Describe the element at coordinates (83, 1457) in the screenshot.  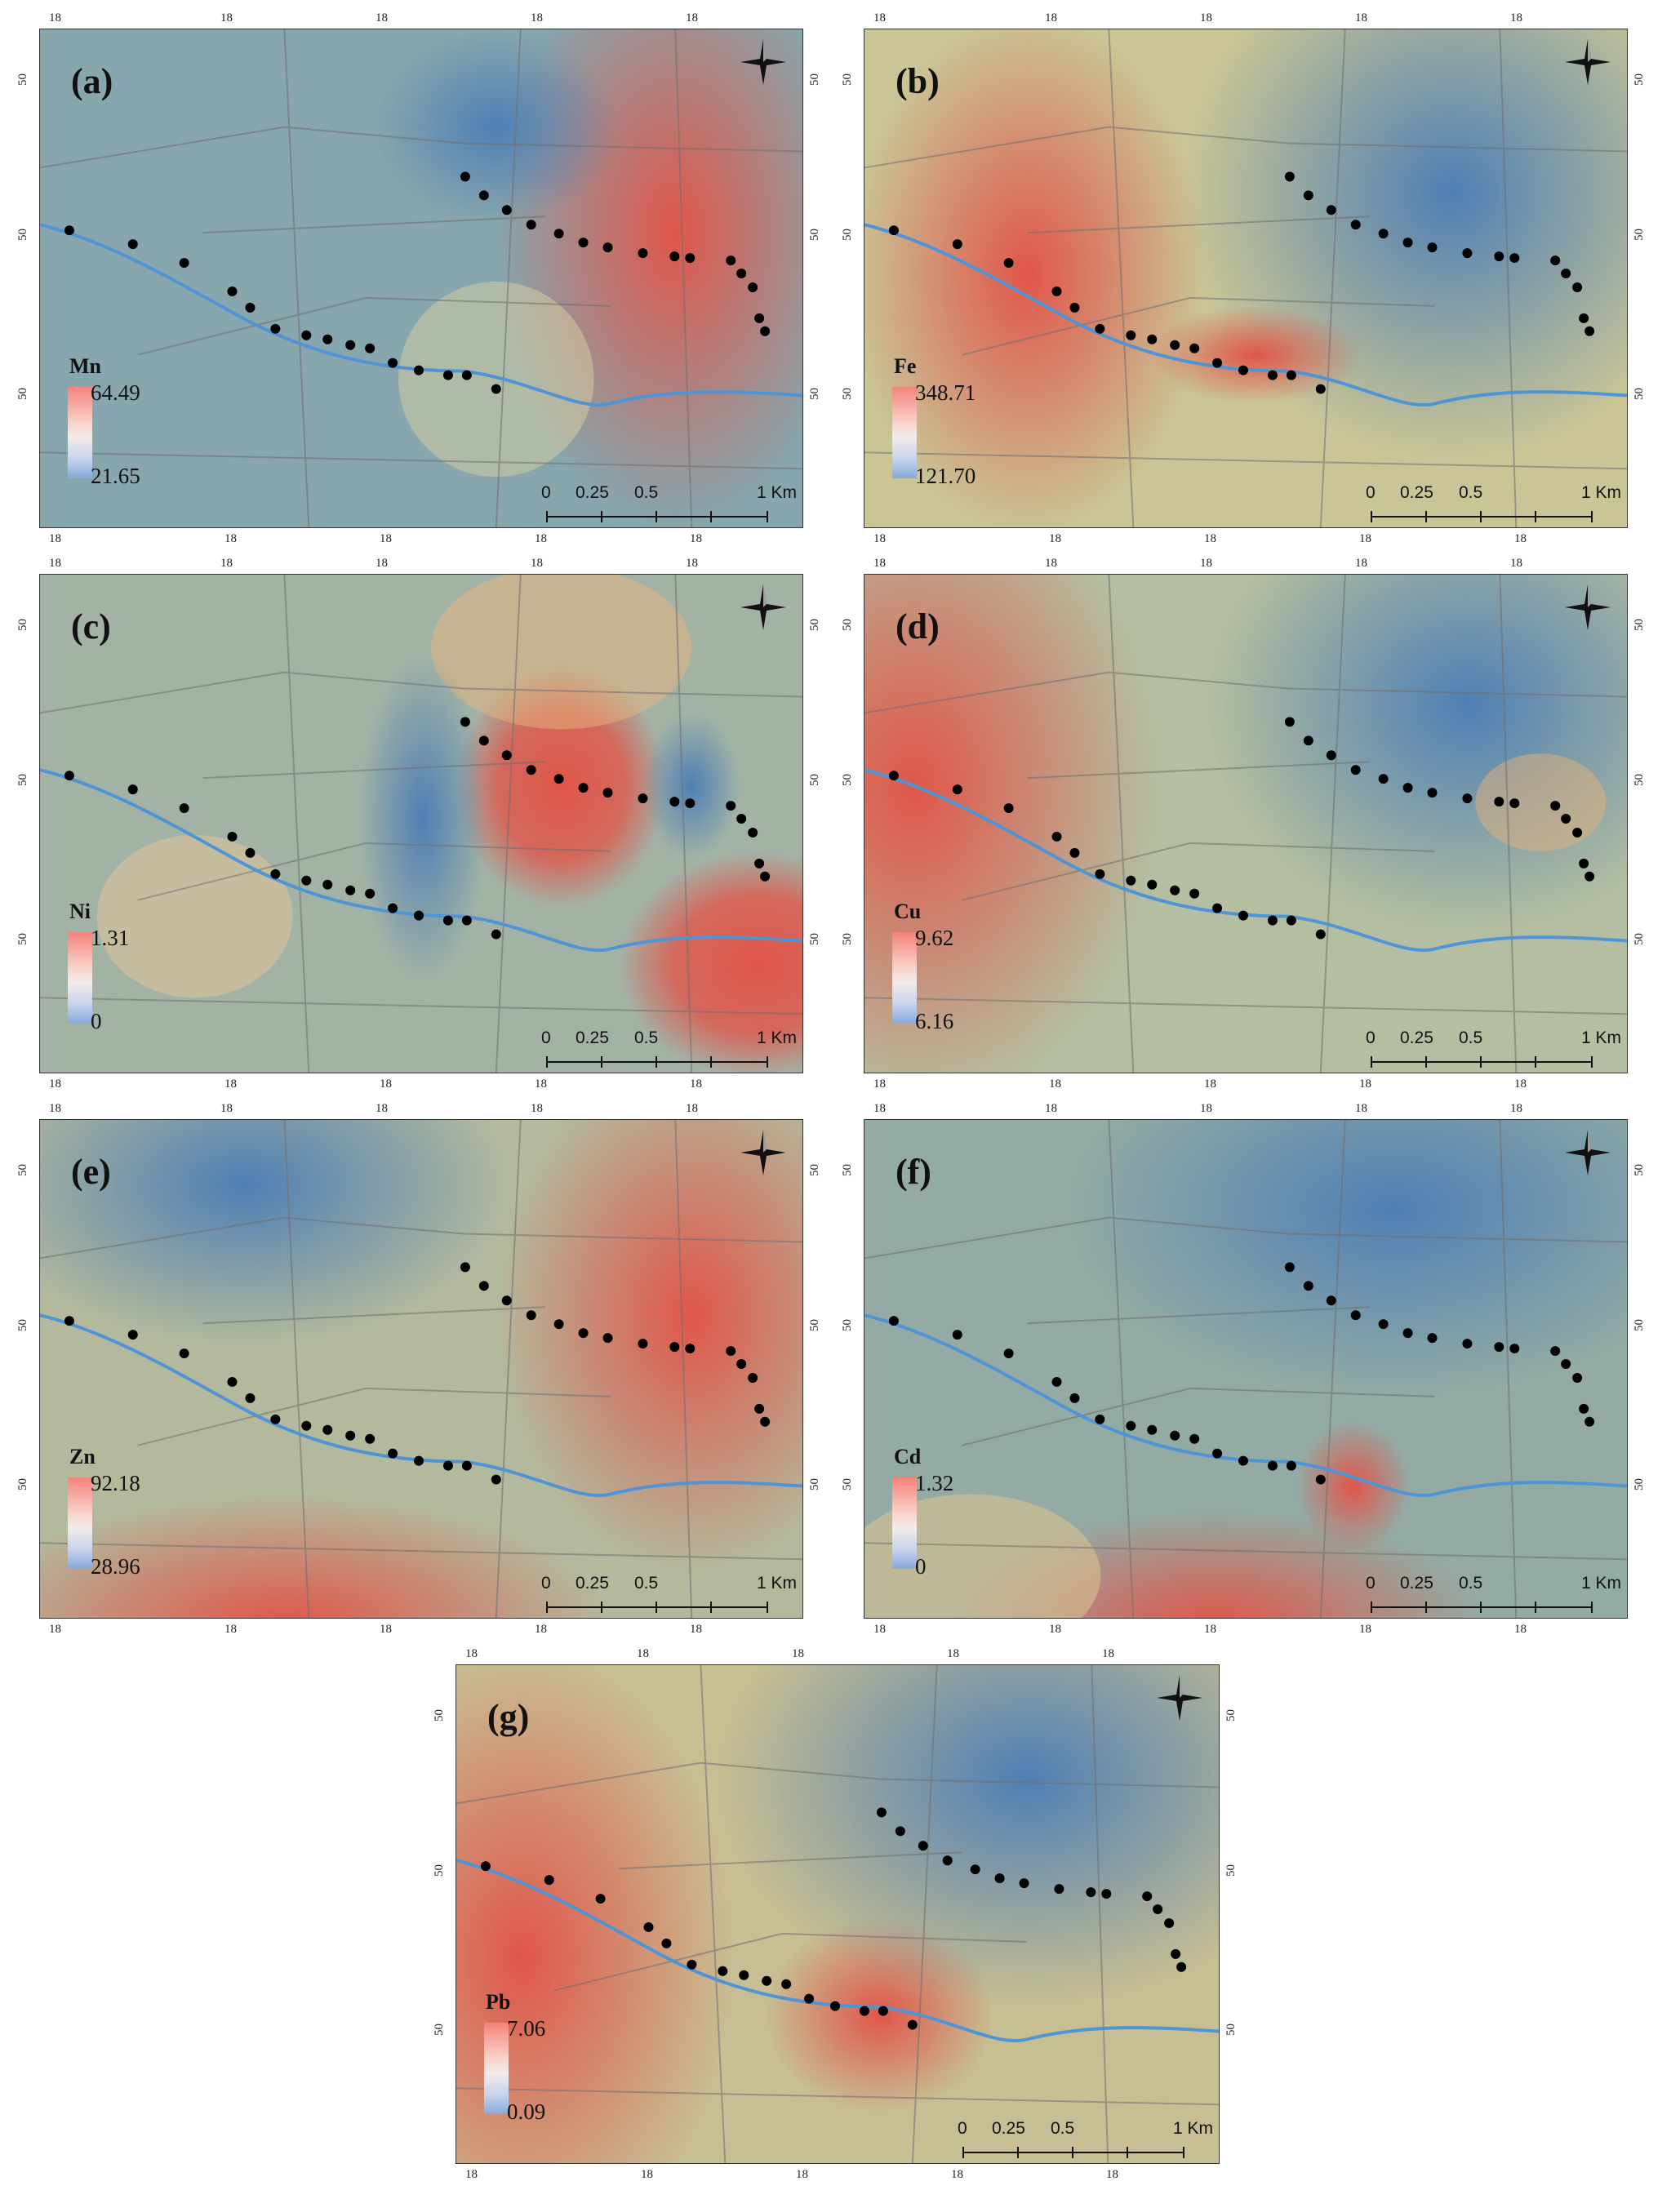
I see `legend-element: Zn` at that location.